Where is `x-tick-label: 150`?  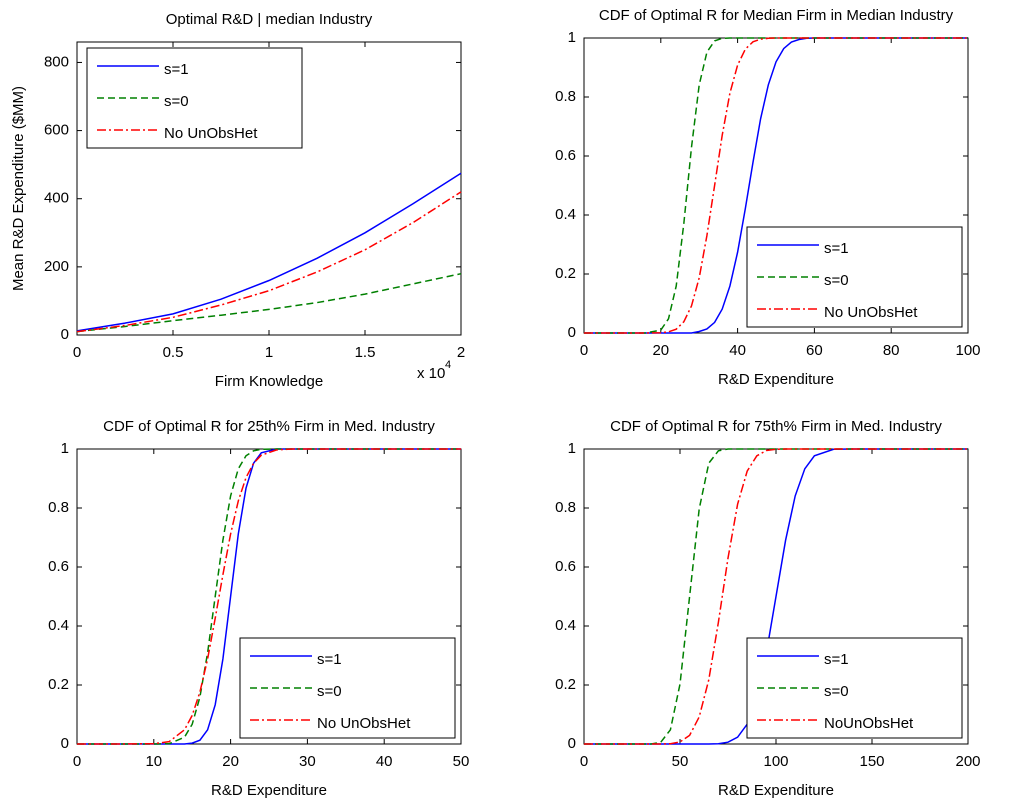 x-tick-label: 150 is located at coordinates (871, 761).